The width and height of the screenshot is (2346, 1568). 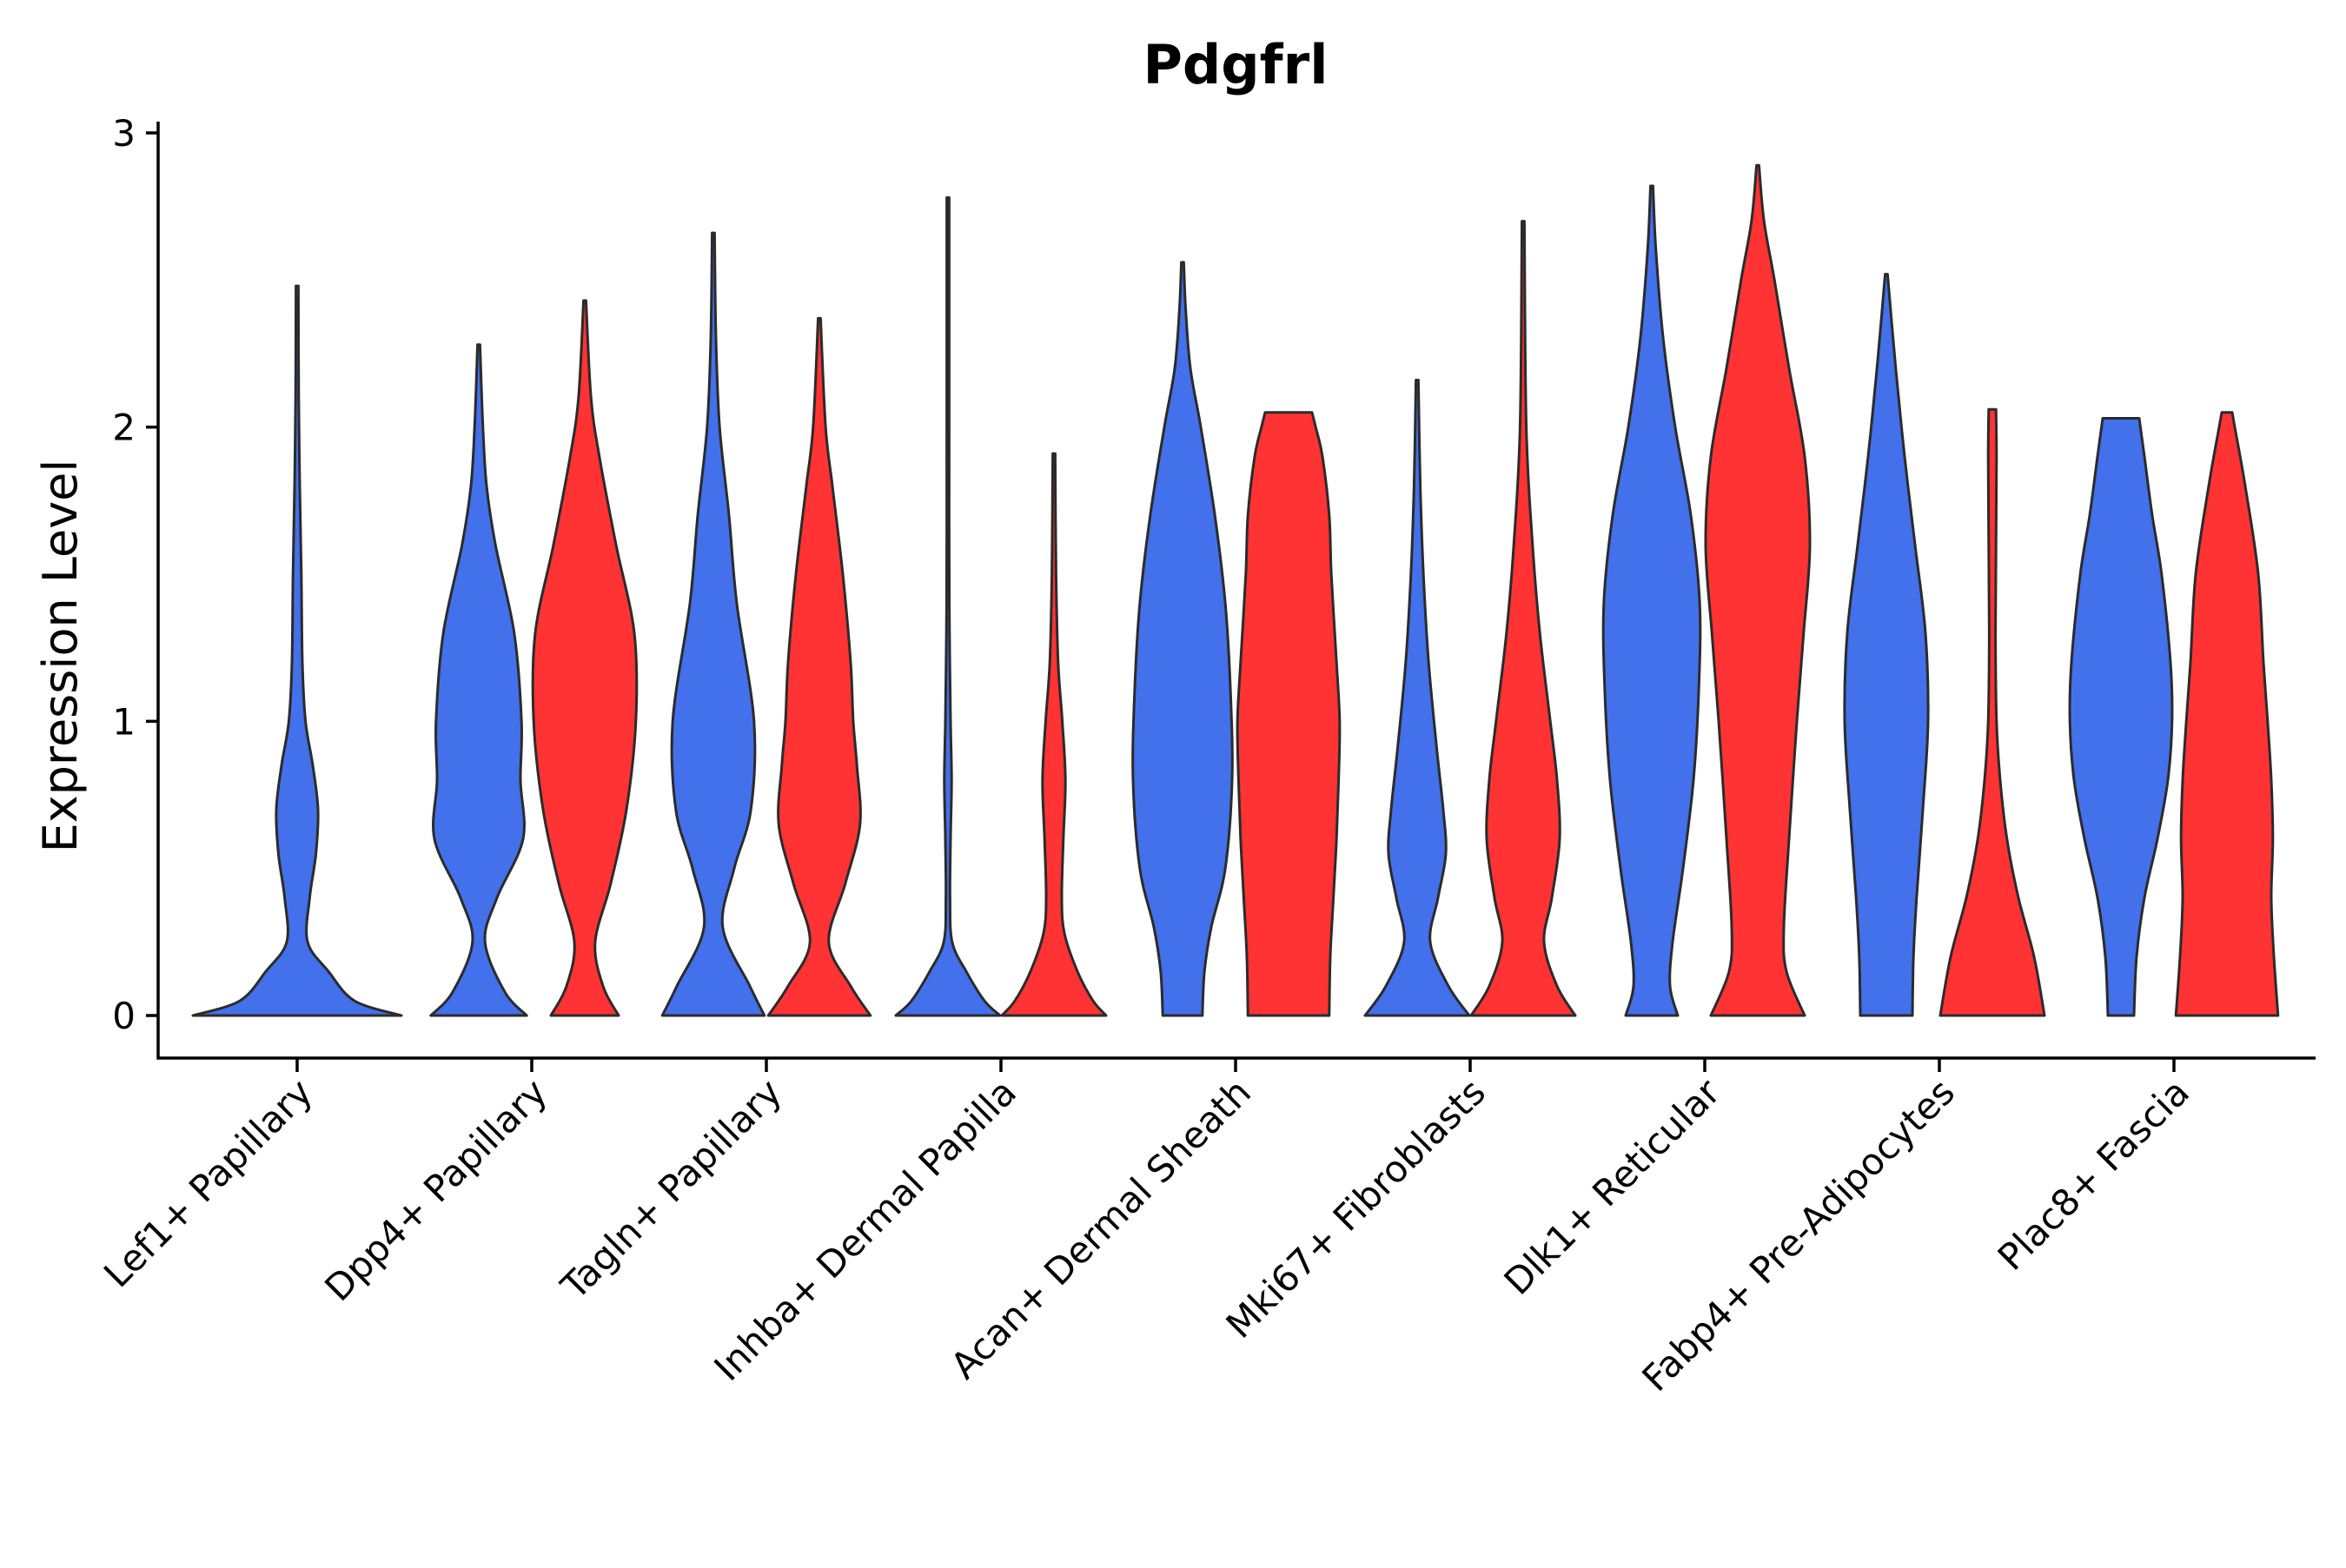 What do you see at coordinates (209, 1182) in the screenshot?
I see `x-tick-label: Lef1+ Papillary` at bounding box center [209, 1182].